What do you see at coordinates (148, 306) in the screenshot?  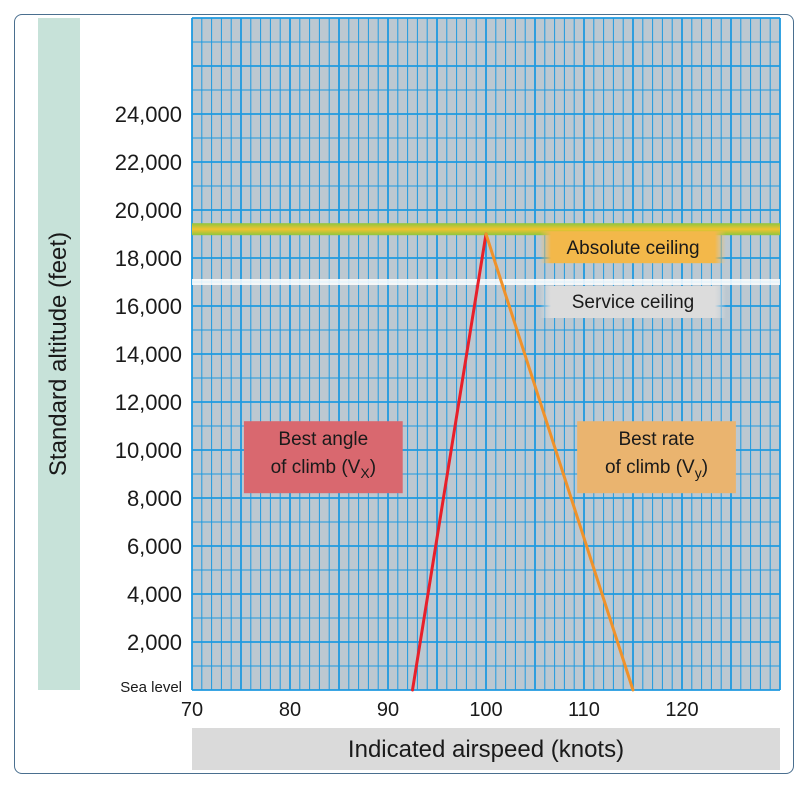 I see `y-tick-label: 16,000` at bounding box center [148, 306].